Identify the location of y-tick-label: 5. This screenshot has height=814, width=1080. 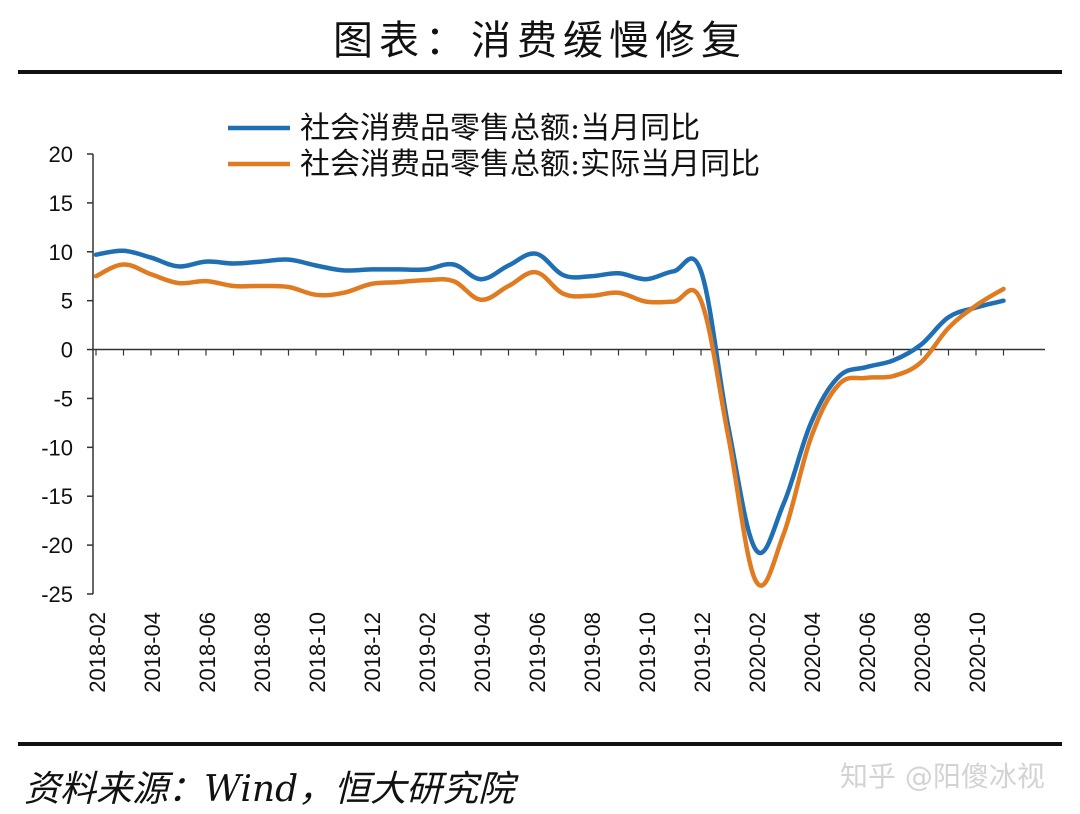
(67, 301).